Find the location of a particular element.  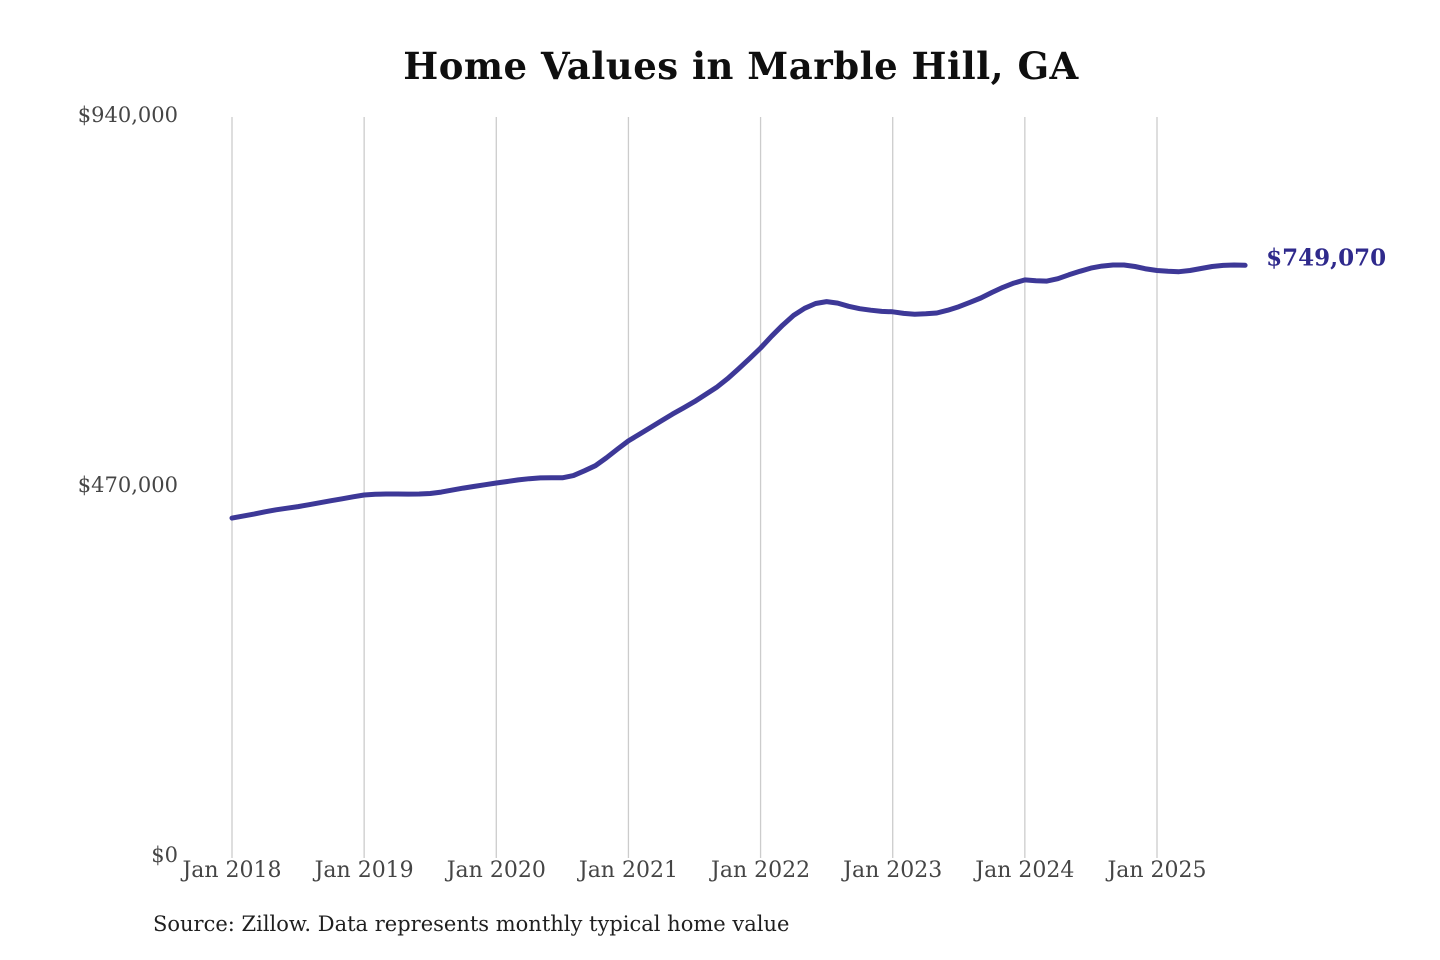

chart-title: Home Values in Marble Hill, GA is located at coordinates (741, 66).